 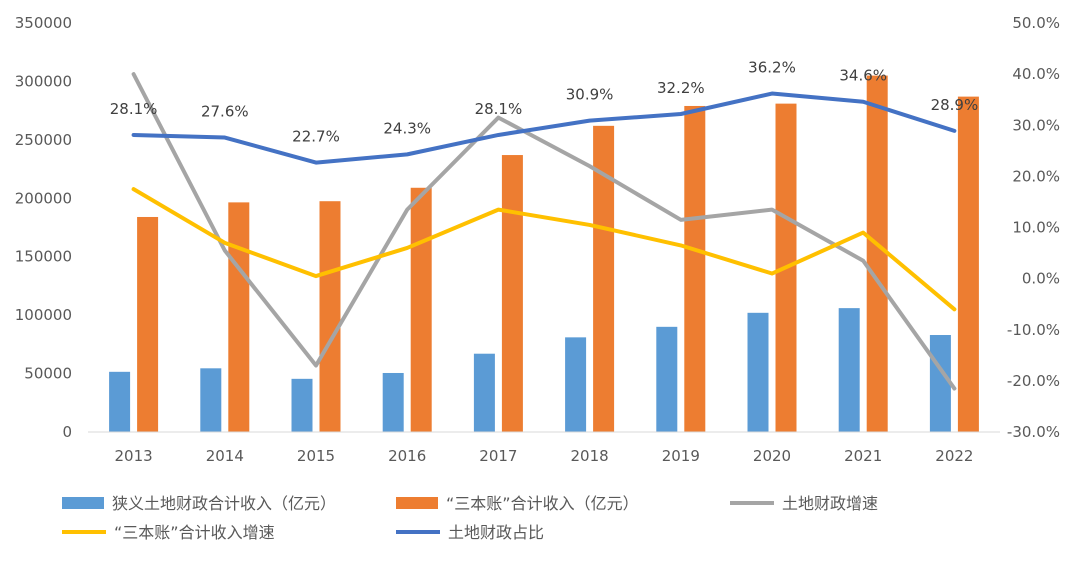 I want to click on legend-label: 土地财政增速, so click(x=830, y=503).